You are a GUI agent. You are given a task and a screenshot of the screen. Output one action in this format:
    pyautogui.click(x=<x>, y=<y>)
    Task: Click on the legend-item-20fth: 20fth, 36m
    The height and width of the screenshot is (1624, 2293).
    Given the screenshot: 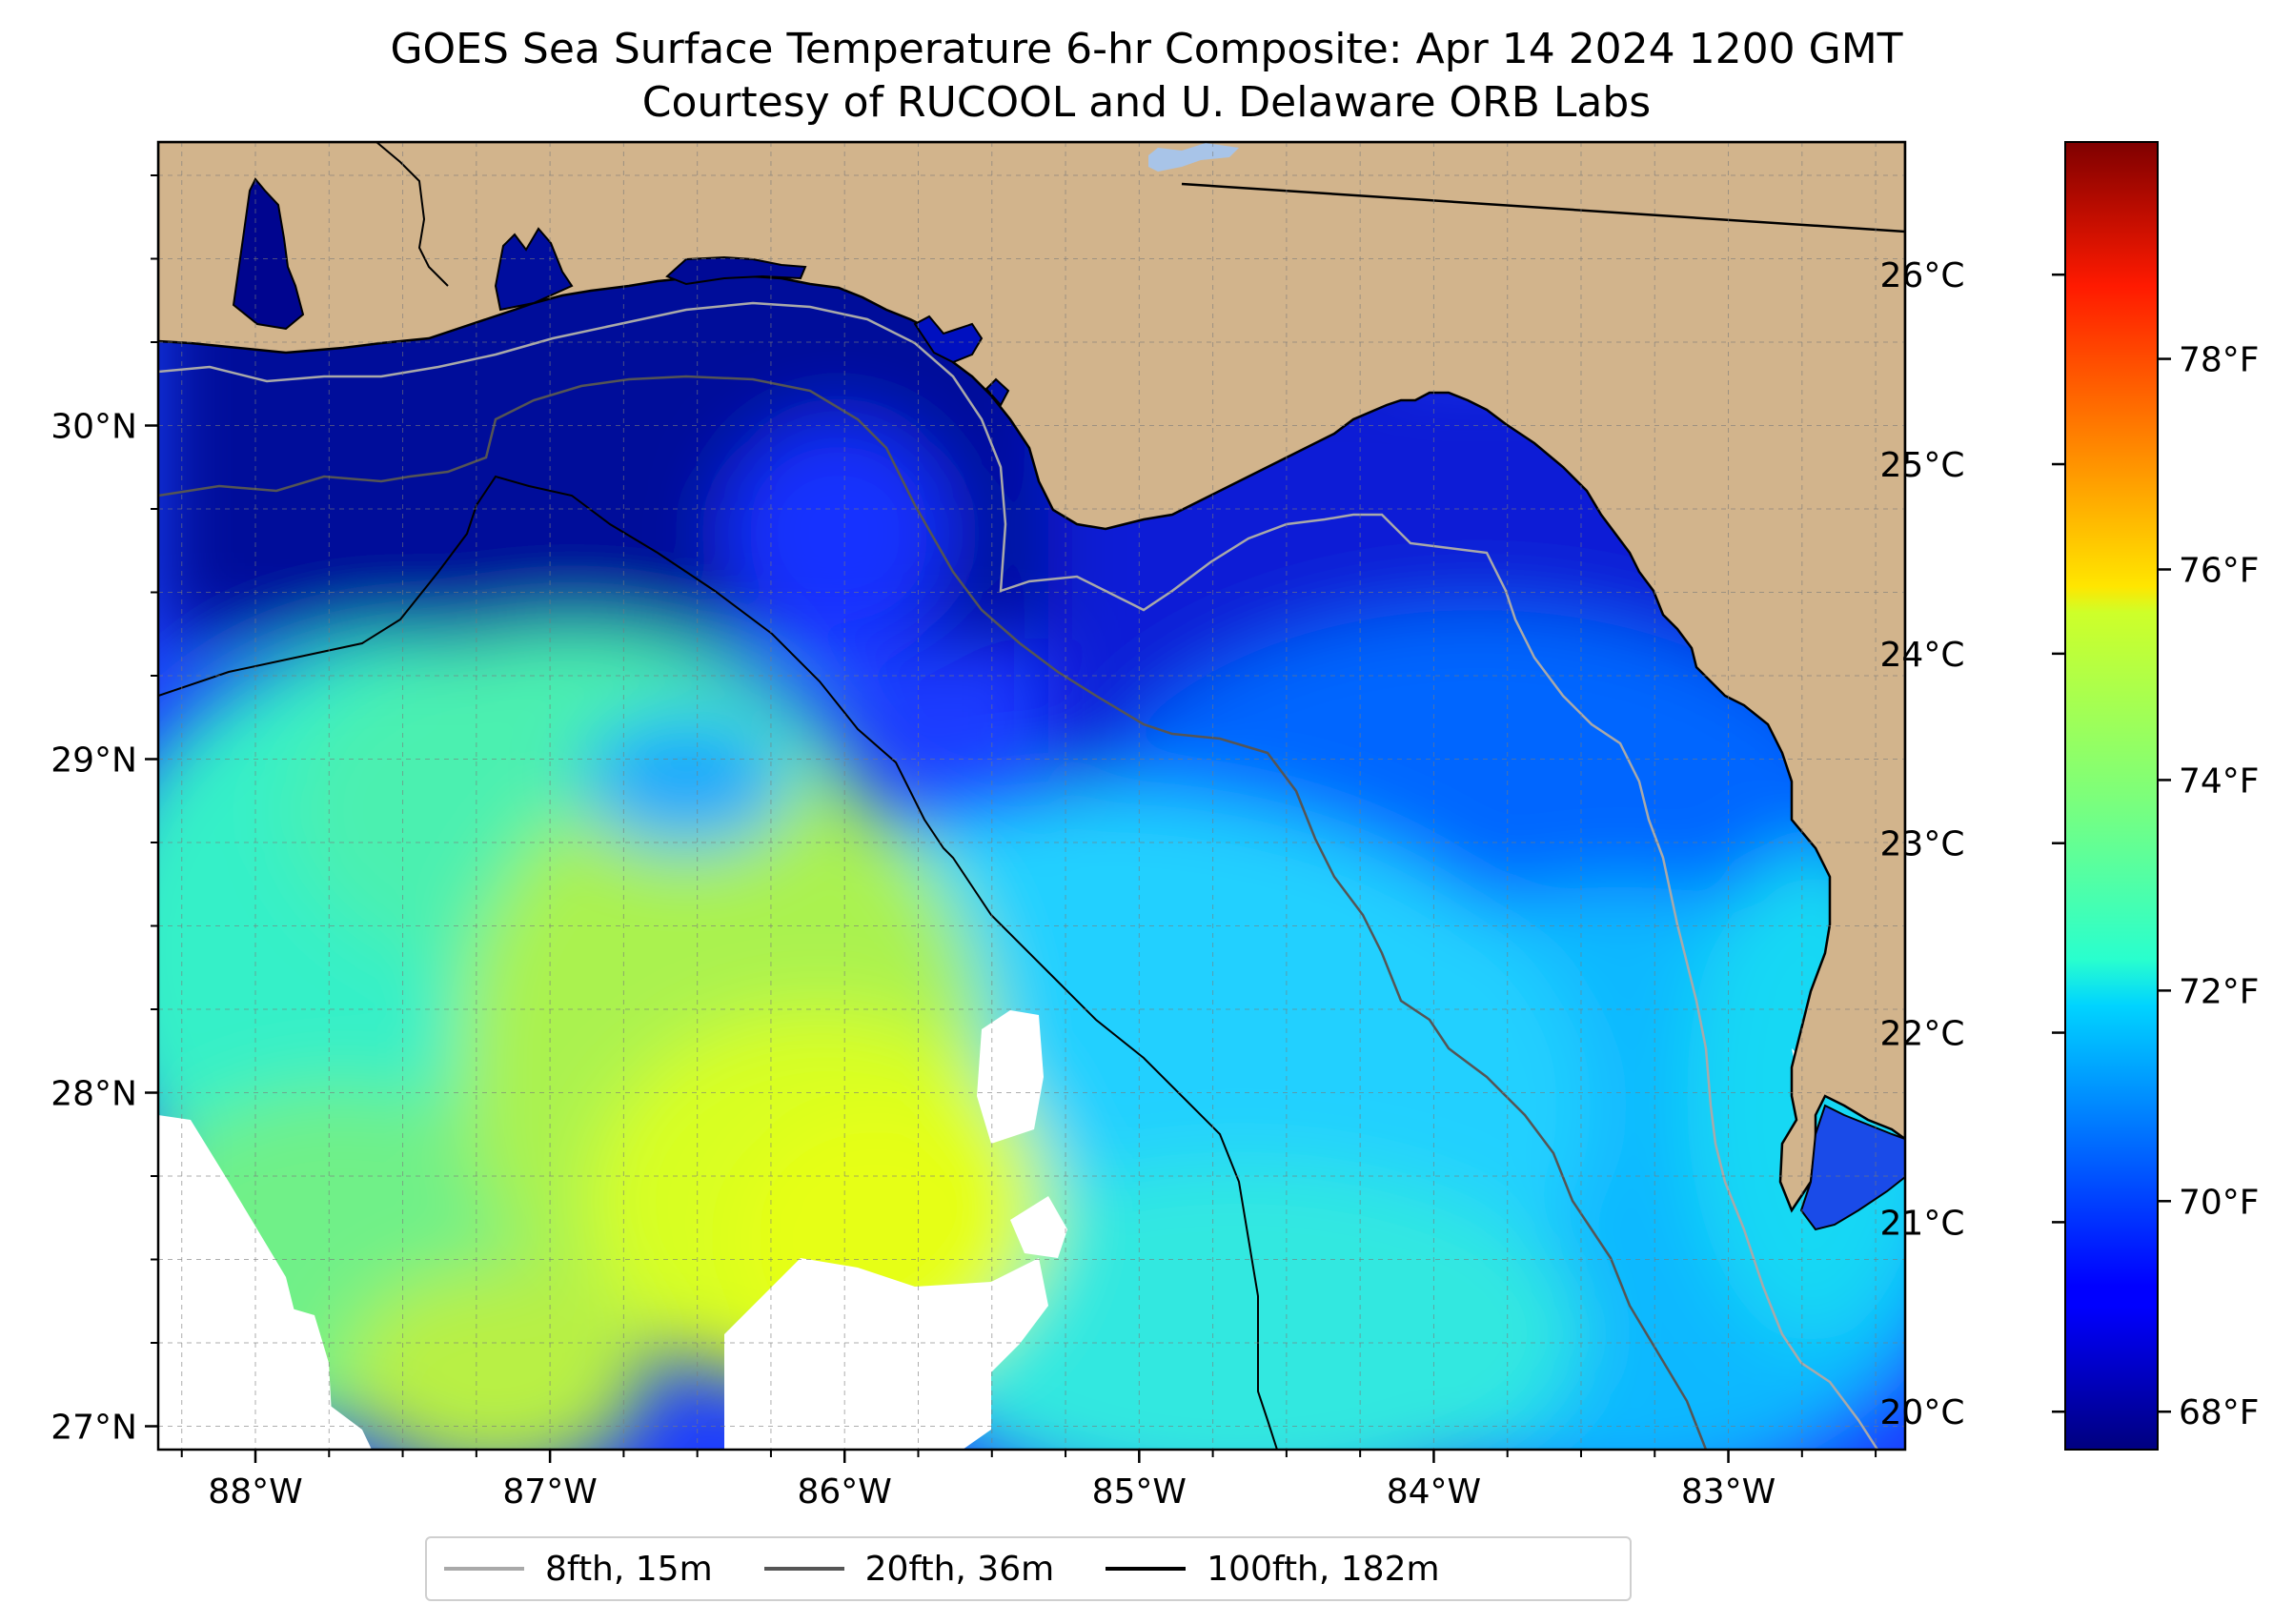 What is the action you would take?
    pyautogui.click(x=909, y=1569)
    